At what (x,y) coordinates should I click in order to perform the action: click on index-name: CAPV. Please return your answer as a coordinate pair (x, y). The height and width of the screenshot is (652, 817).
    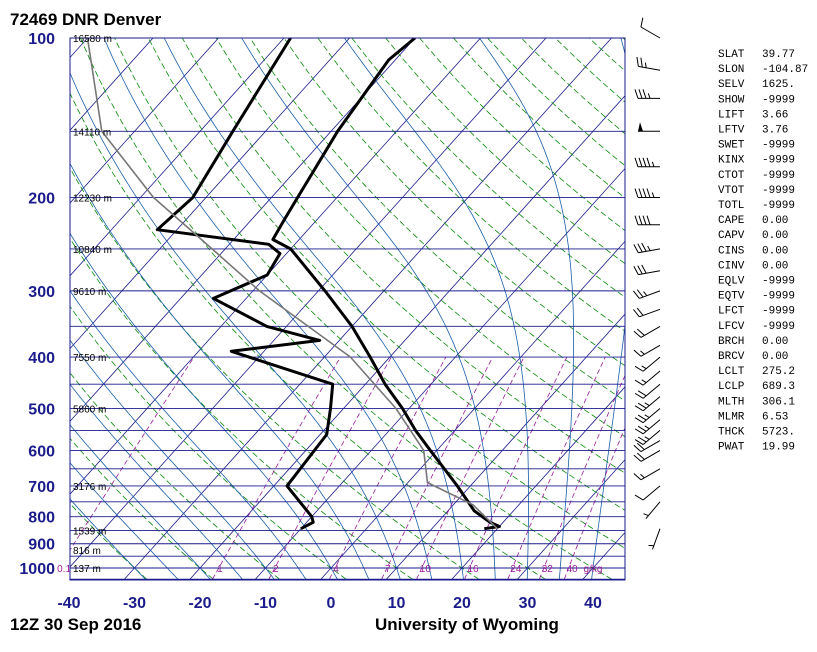
    Looking at the image, I should click on (731, 236).